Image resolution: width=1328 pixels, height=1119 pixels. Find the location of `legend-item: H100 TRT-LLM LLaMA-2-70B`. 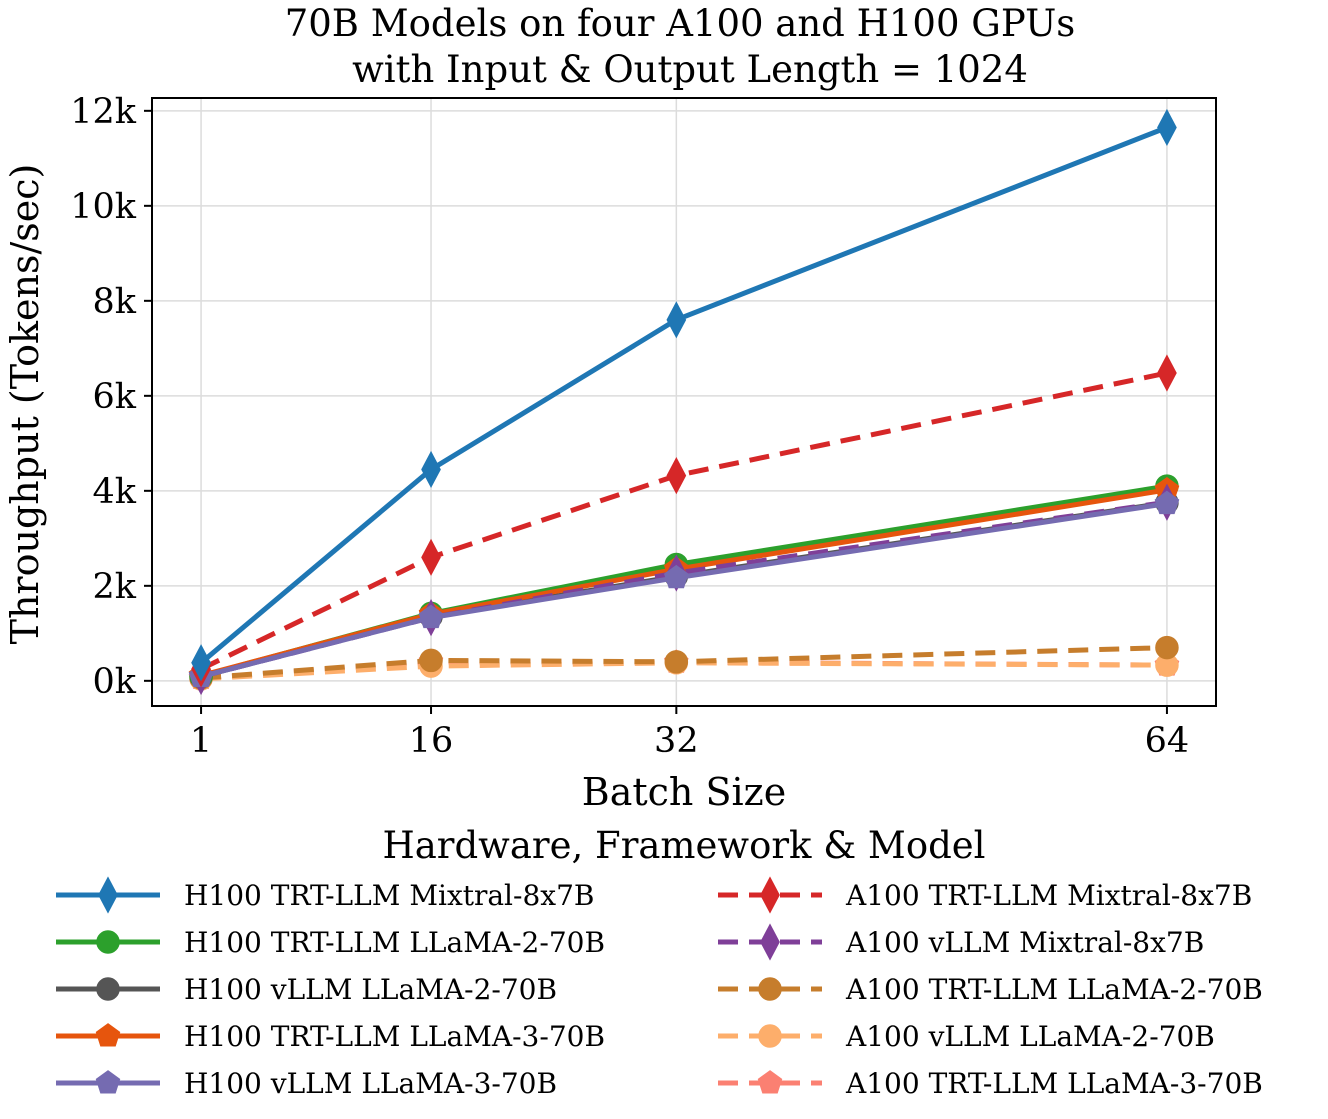

legend-item: H100 TRT-LLM LLaMA-2-70B is located at coordinates (330, 942).